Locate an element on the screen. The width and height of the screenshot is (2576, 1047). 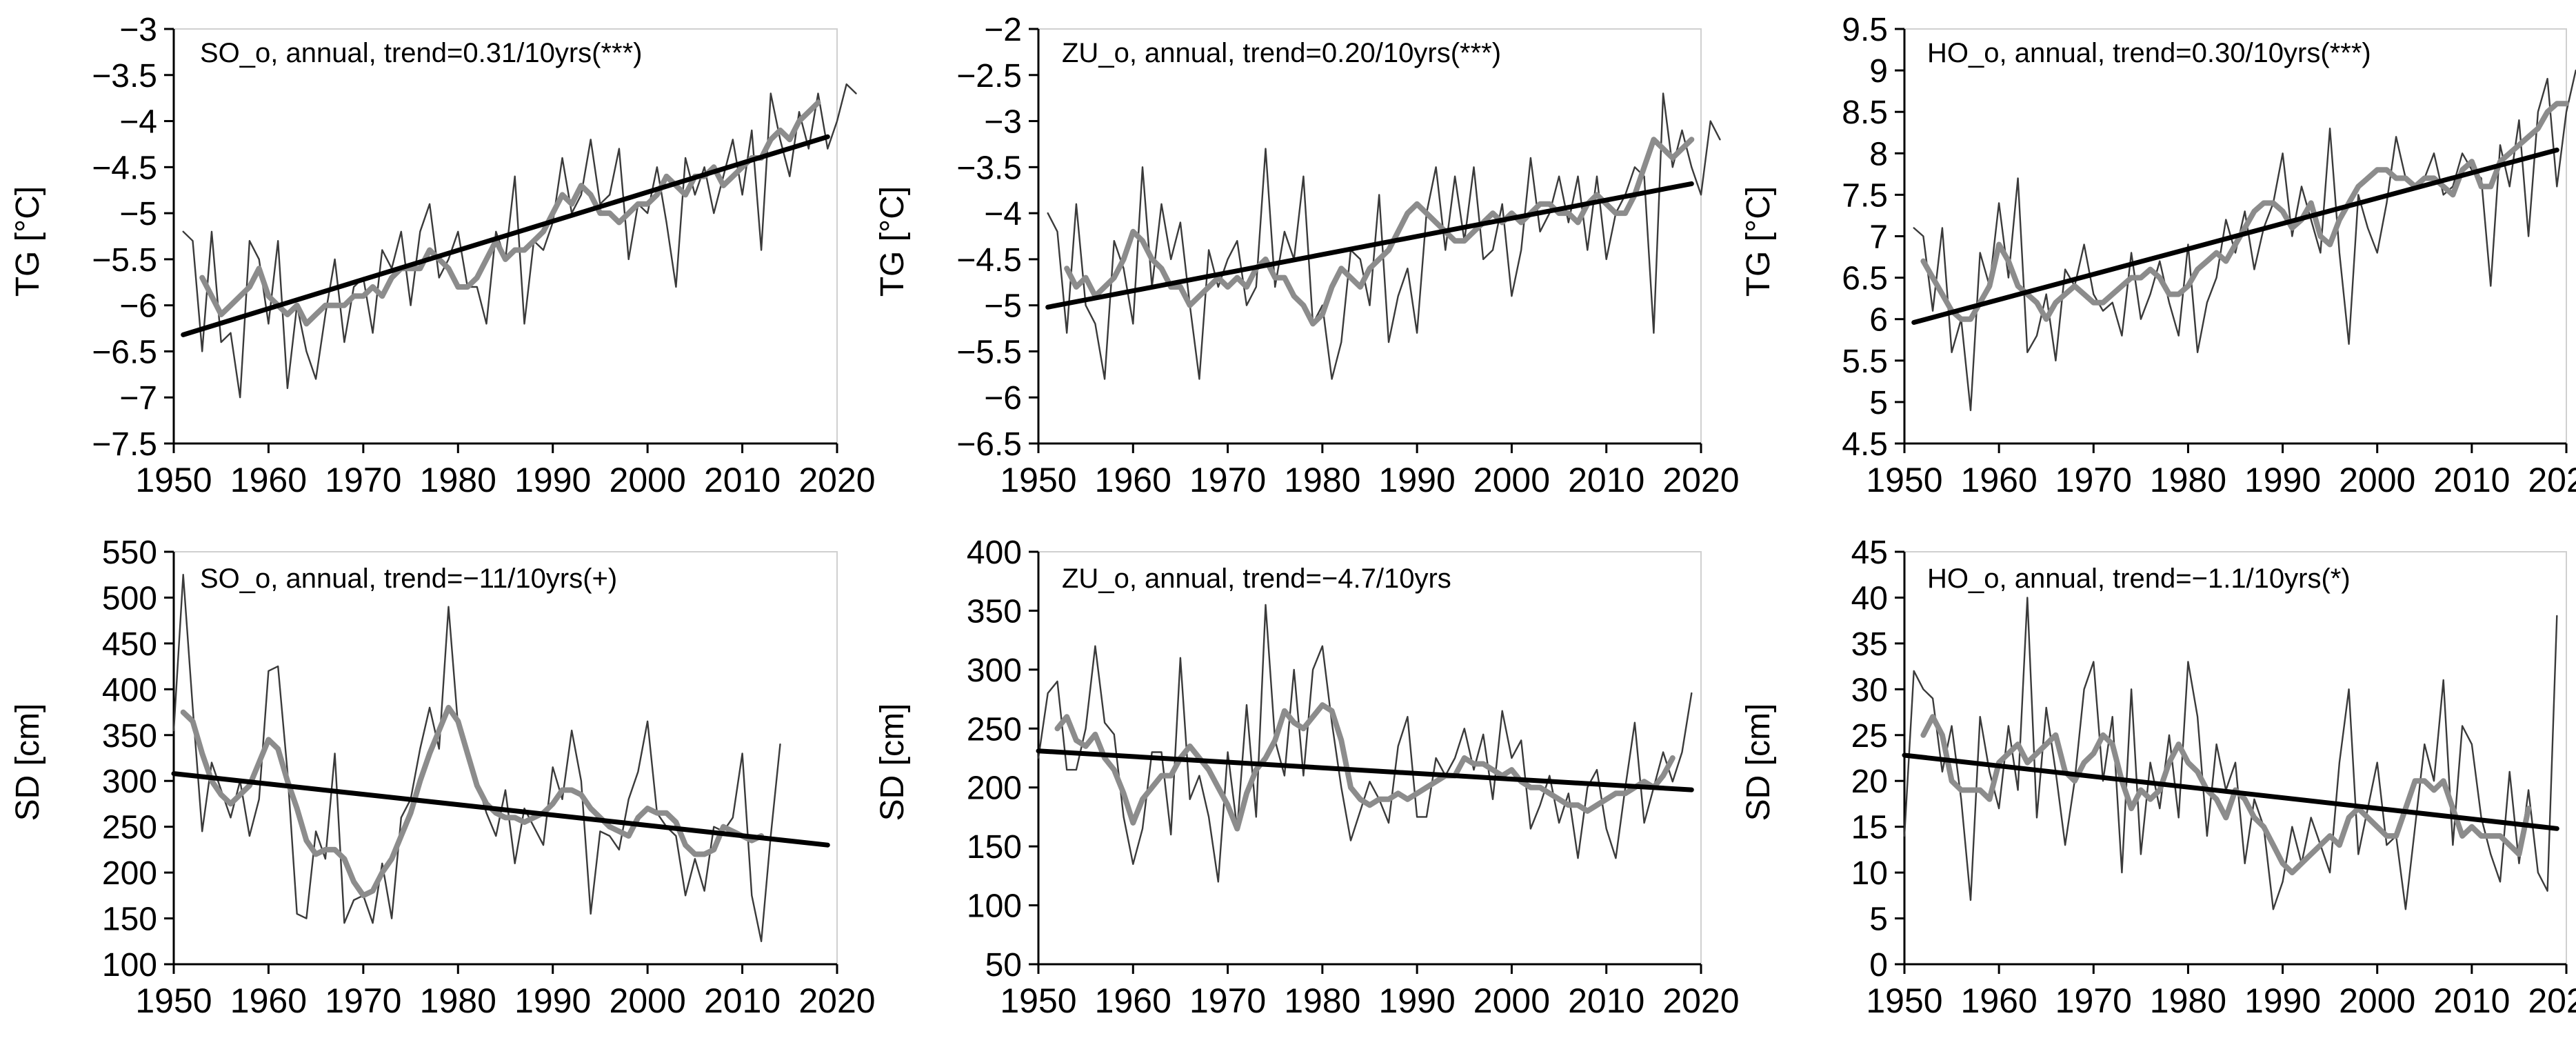
panel-ho-tg-ylabel: TG [°C] is located at coordinates (1758, 241).